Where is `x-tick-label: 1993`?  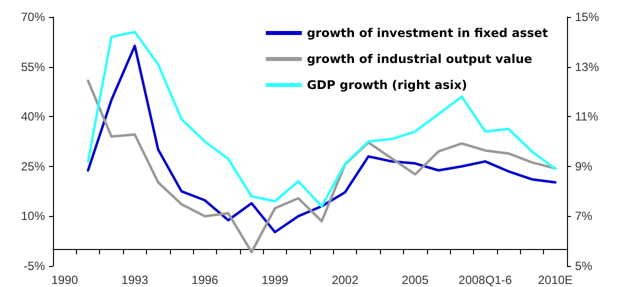
x-tick-label: 1993 is located at coordinates (134, 280).